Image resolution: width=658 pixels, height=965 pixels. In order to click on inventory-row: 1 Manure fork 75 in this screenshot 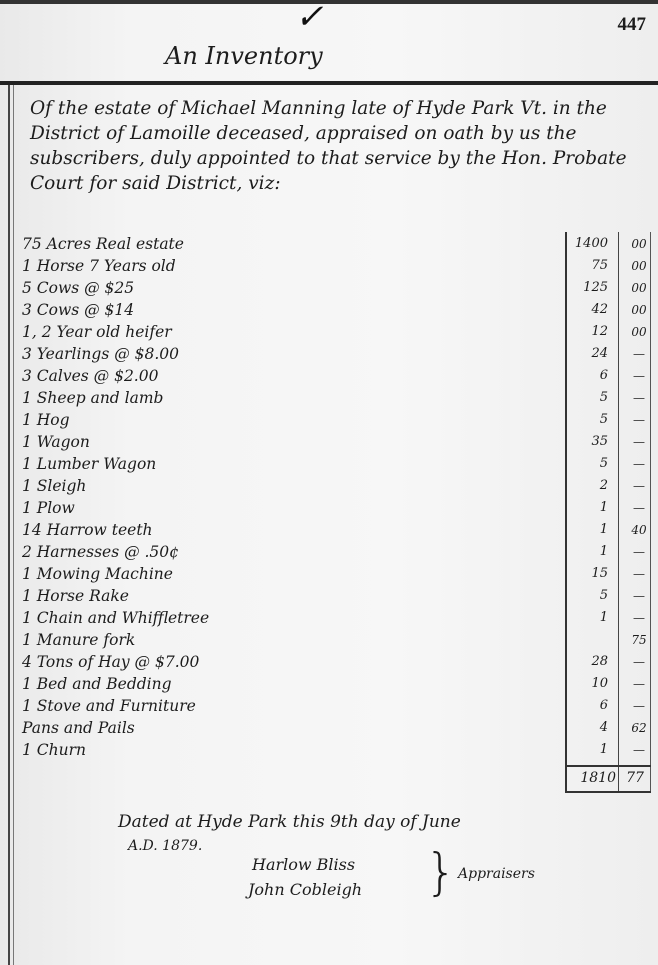, I will do `click(336, 640)`.